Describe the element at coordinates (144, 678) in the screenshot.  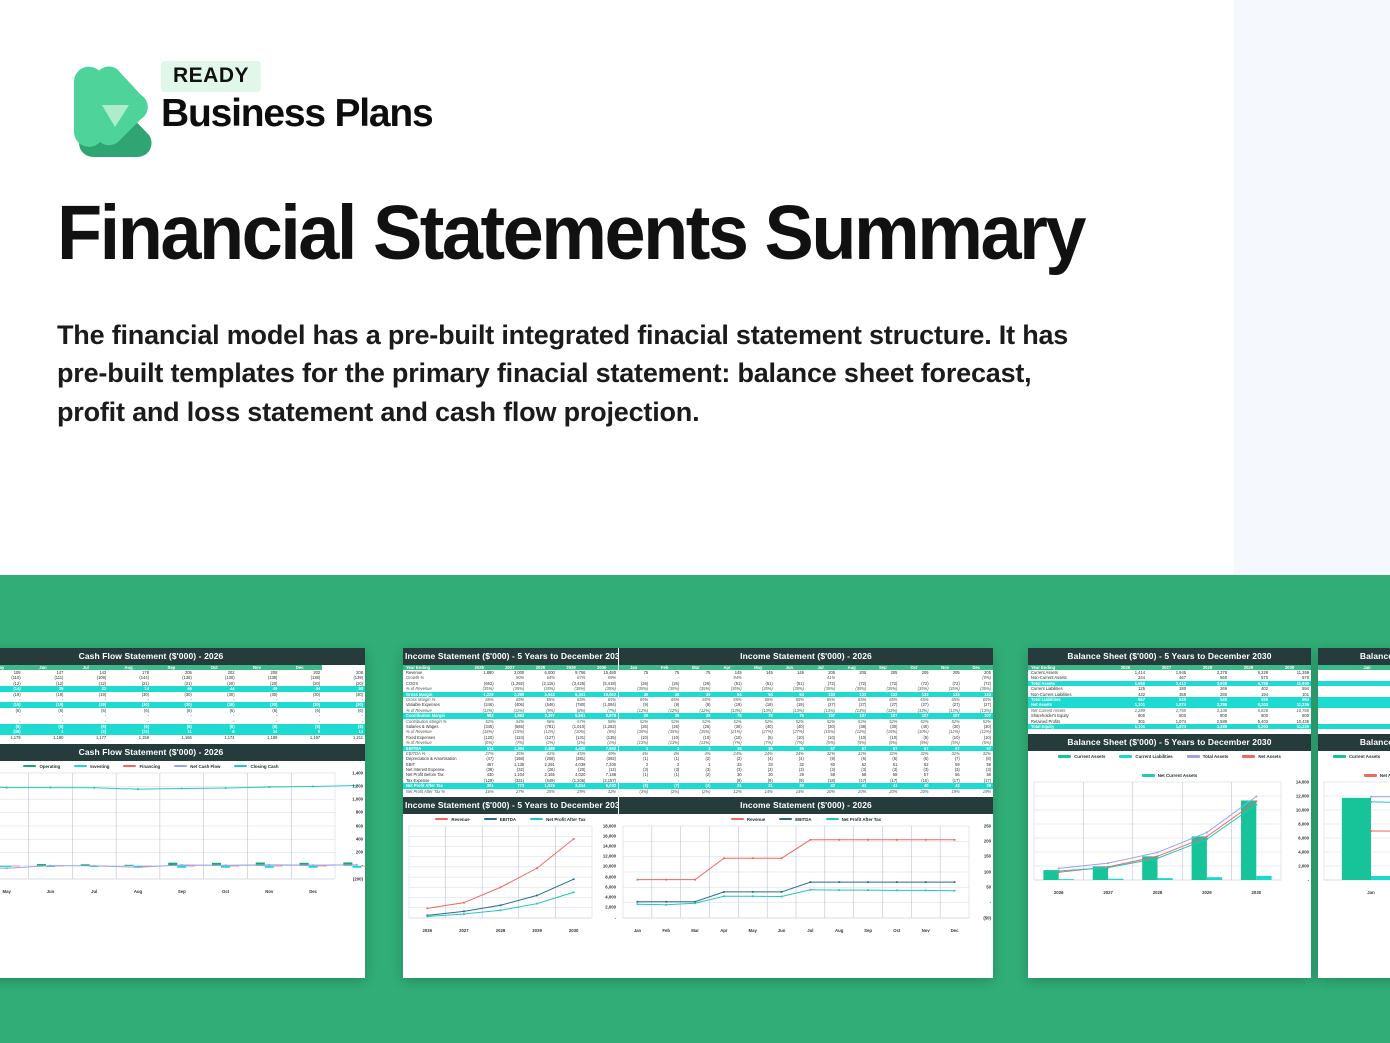
I see `table-cell: (144)` at that location.